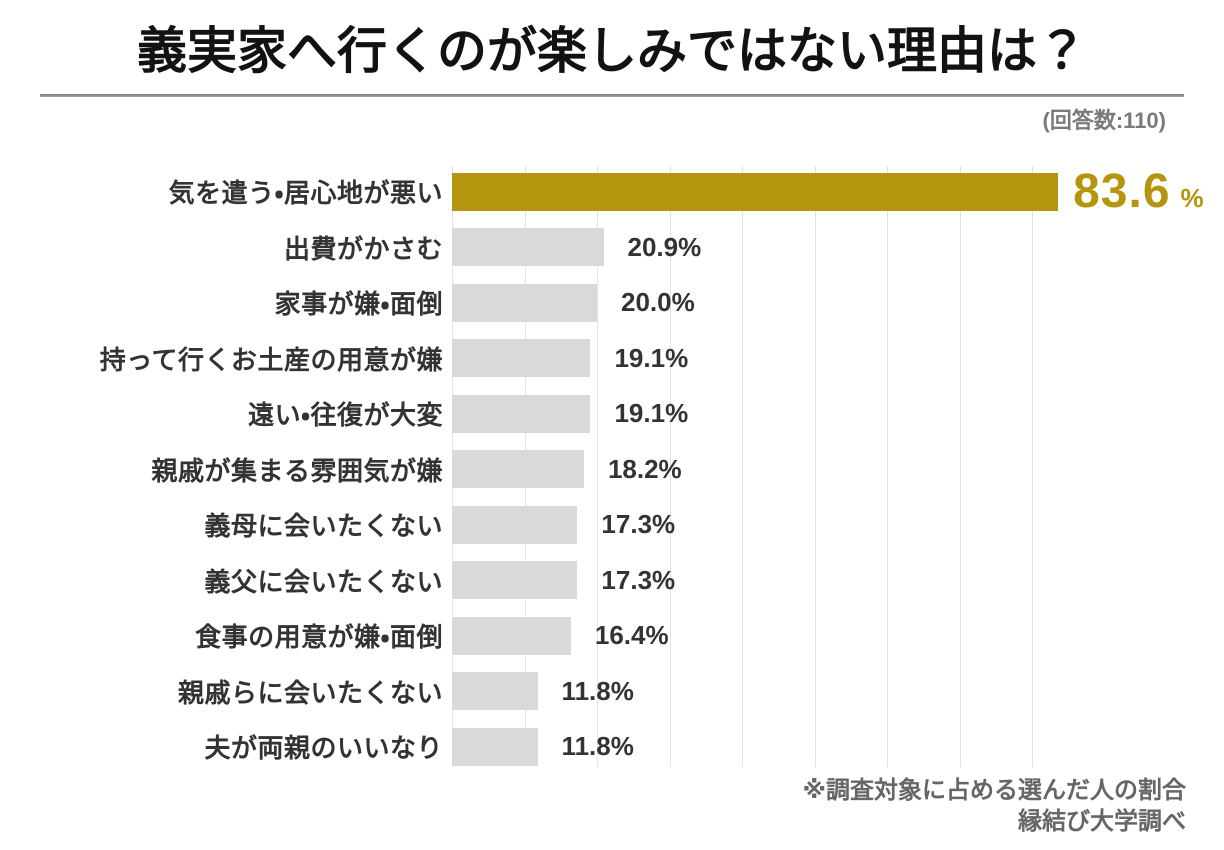 This screenshot has height=850, width=1224. What do you see at coordinates (755, 191) in the screenshot?
I see `bar-highlighted` at bounding box center [755, 191].